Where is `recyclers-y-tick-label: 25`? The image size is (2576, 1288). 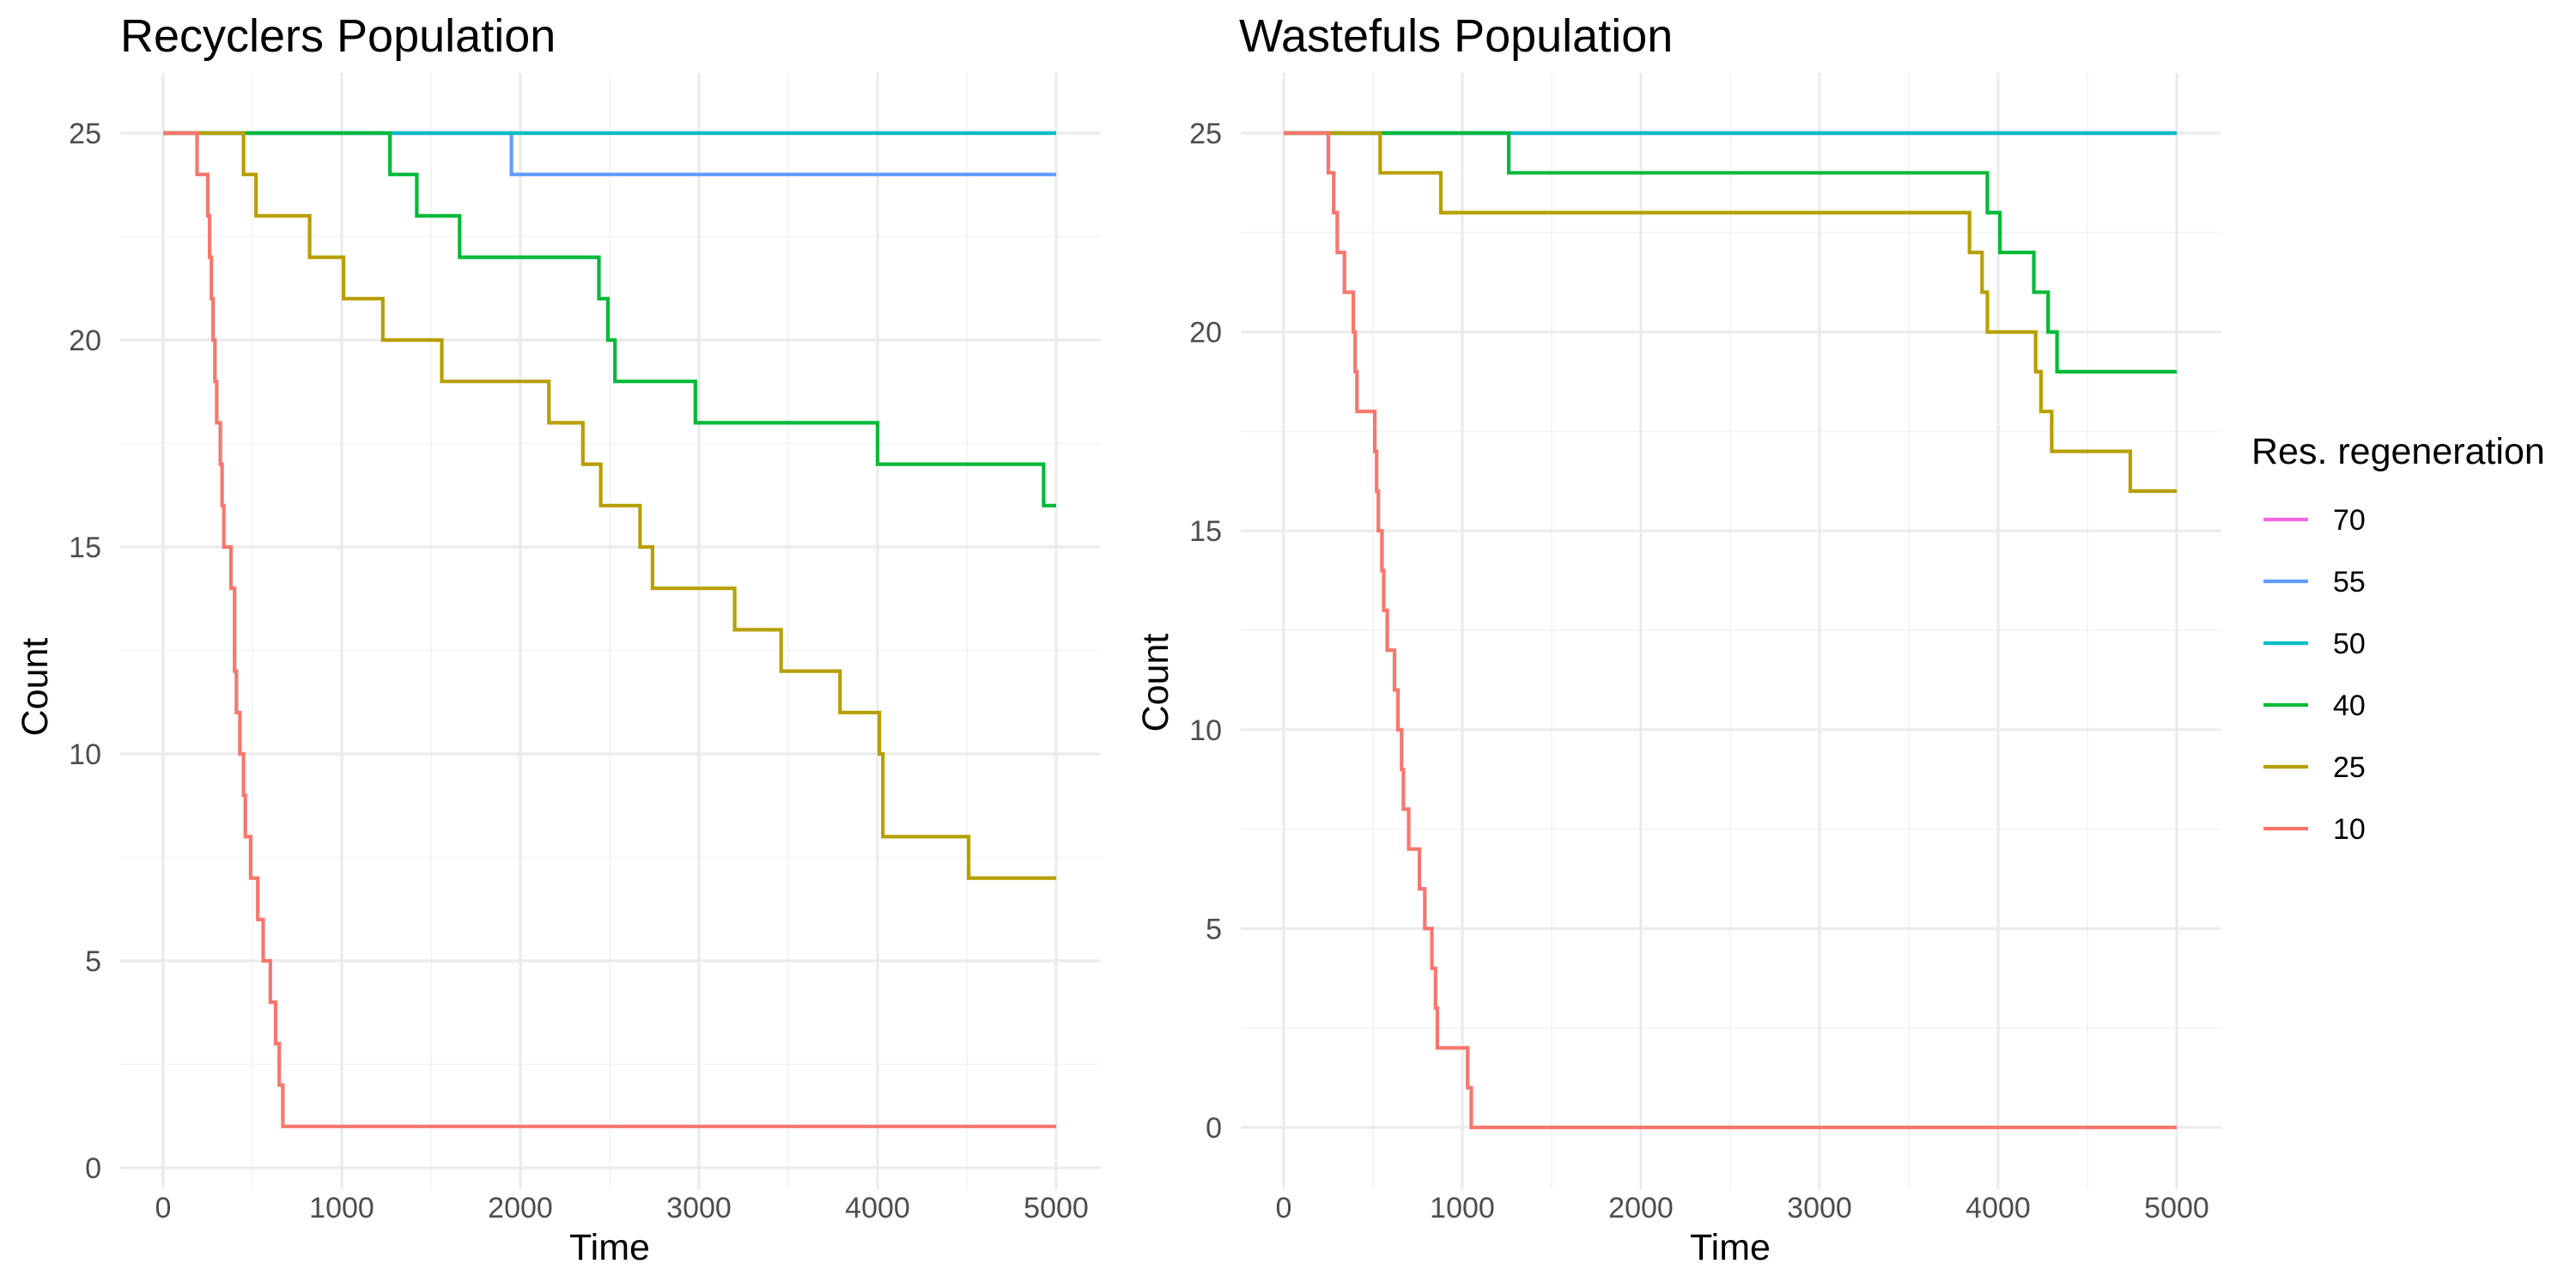
recyclers-y-tick-label: 25 is located at coordinates (85, 134).